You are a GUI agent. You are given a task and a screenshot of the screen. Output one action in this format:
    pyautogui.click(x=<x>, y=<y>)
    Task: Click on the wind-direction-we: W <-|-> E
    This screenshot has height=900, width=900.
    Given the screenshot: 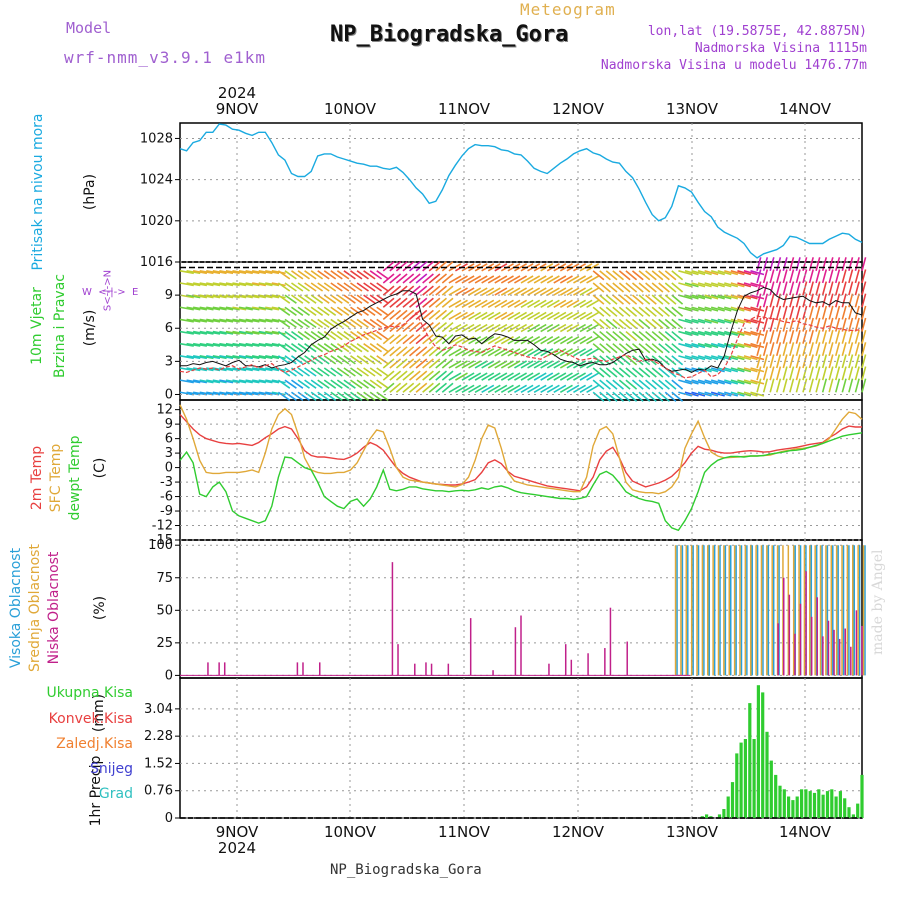 What is the action you would take?
    pyautogui.click(x=110, y=292)
    